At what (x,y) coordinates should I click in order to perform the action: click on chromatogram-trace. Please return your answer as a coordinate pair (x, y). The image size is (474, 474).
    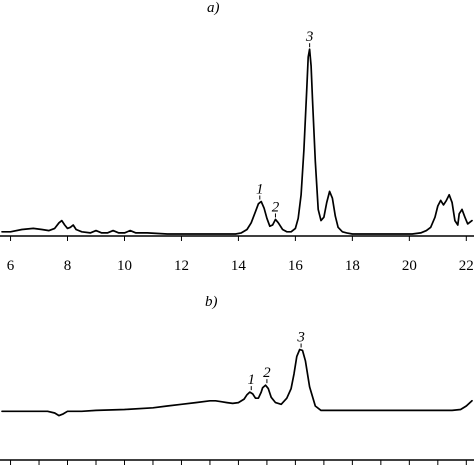
    Looking at the image, I should click on (237, 382).